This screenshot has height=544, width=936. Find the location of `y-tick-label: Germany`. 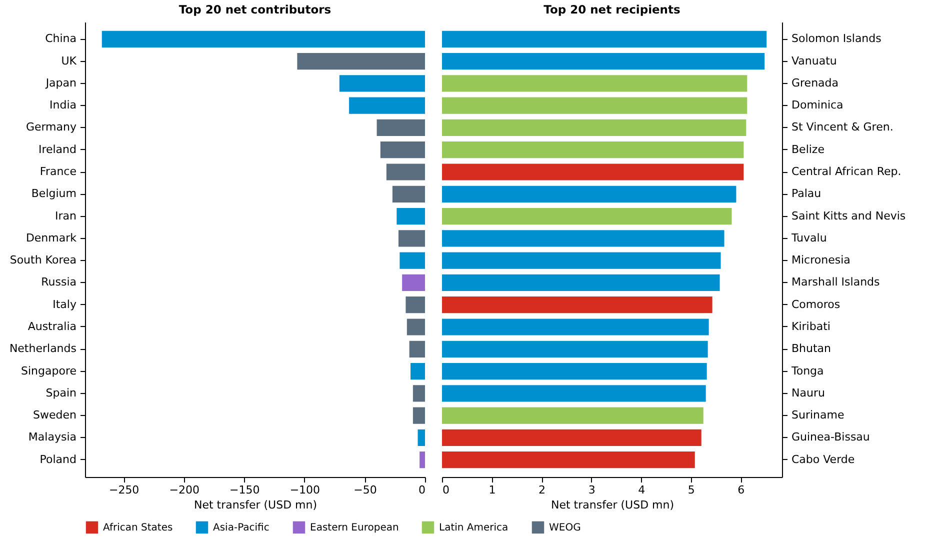

y-tick-label: Germany is located at coordinates (51, 127).